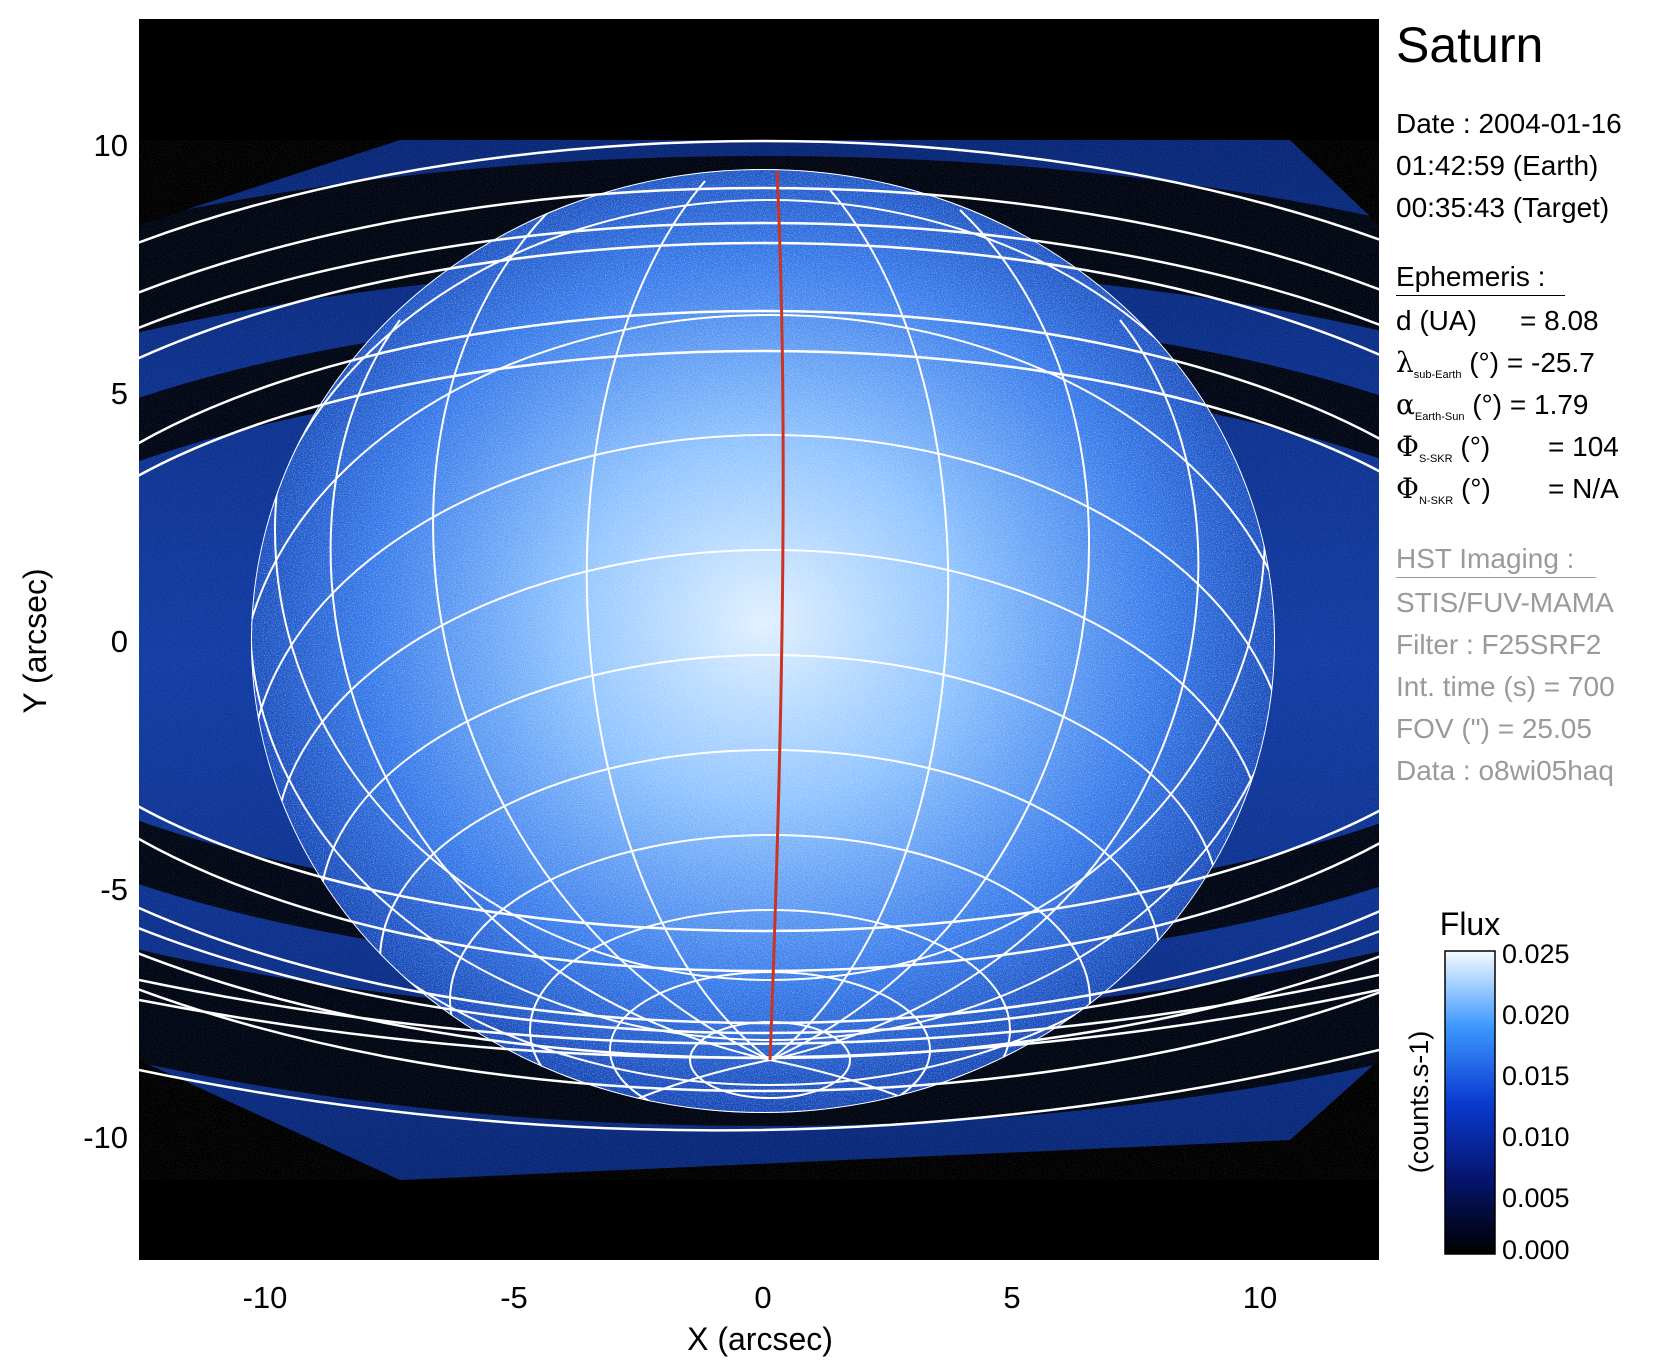 The width and height of the screenshot is (1676, 1367). I want to click on colorbar-tick: 0.025, so click(1536, 954).